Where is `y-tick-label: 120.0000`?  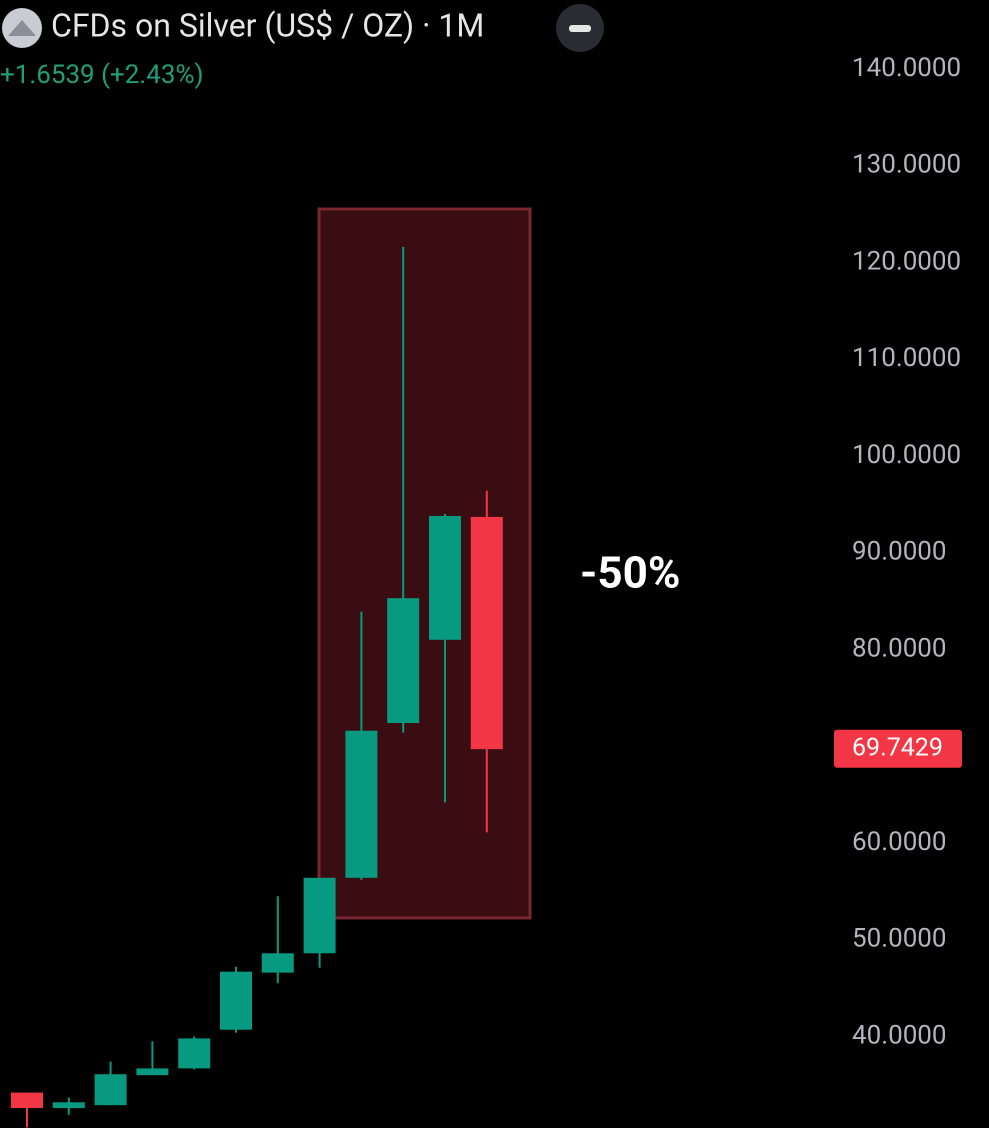
y-tick-label: 120.0000 is located at coordinates (906, 261).